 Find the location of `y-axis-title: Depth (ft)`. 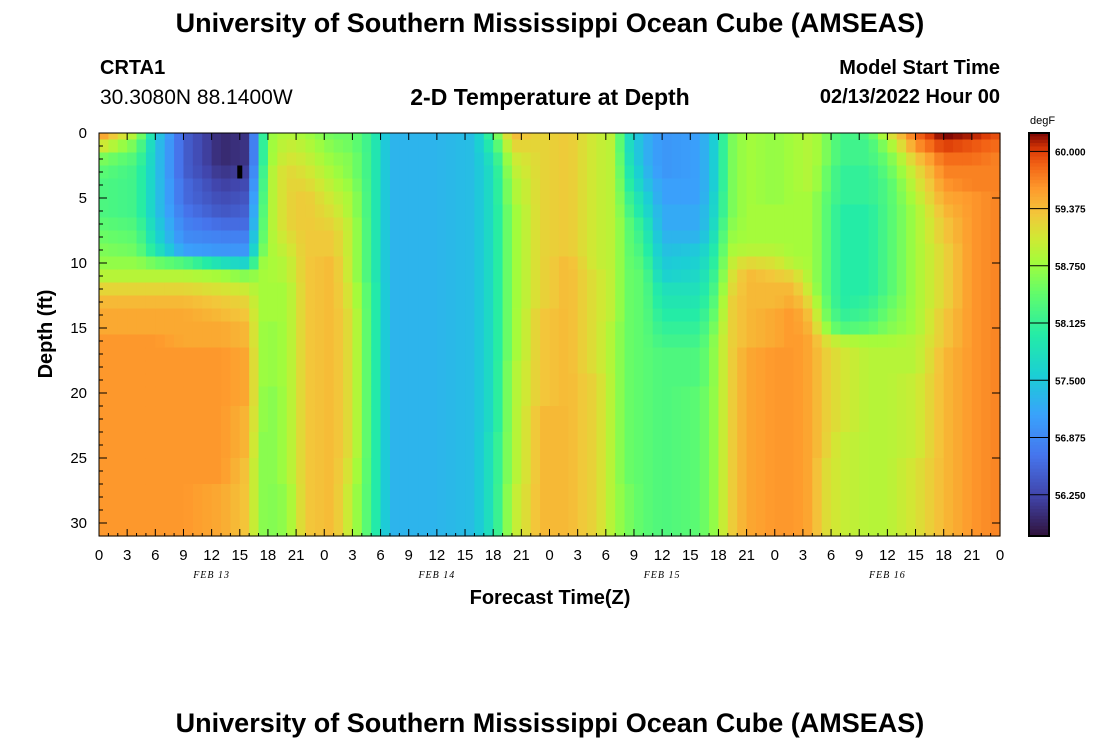

y-axis-title: Depth (ft) is located at coordinates (46, 334).